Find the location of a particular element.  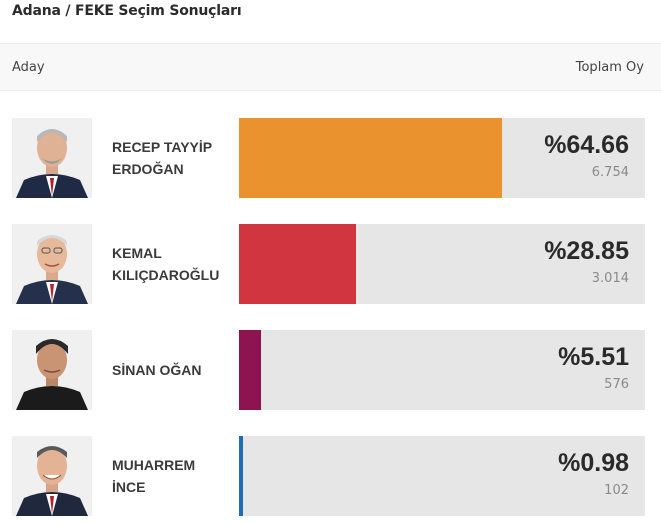

vote-share-bar: %5.51 576 is located at coordinates (442, 370).